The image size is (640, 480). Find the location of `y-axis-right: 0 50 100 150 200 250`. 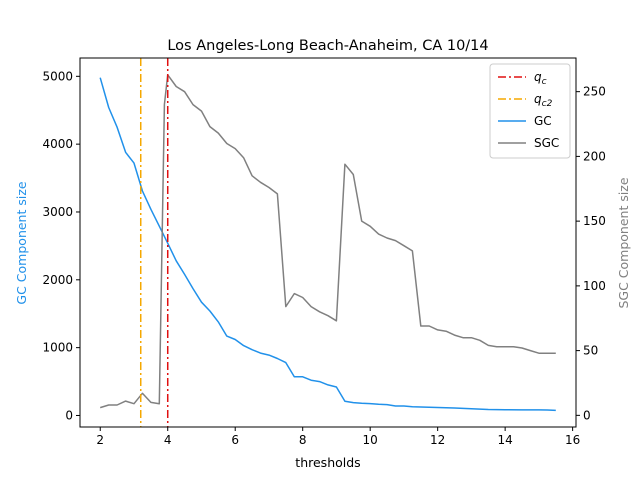

y-axis-right: 0 50 100 150 200 250 is located at coordinates (591, 253).